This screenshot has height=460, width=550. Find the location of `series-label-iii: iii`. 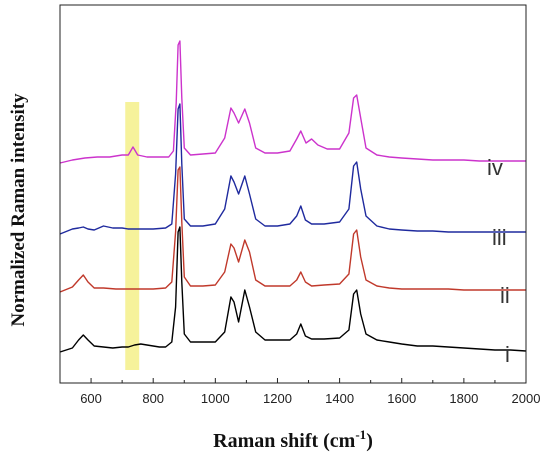

series-label-iii: iii is located at coordinates (499, 237).